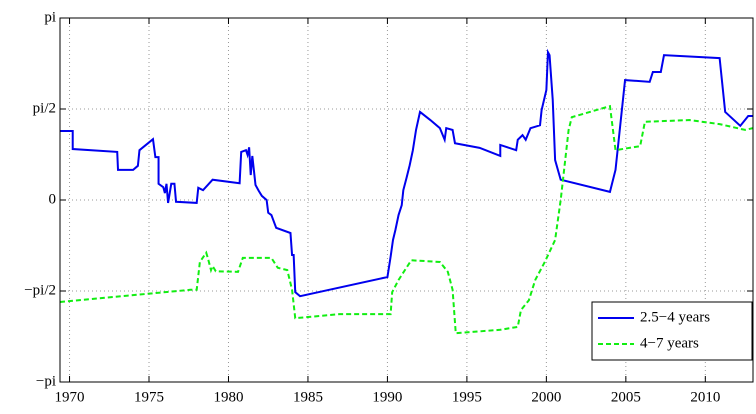 The image size is (756, 414). I want to click on y-tick-label: pi/2, so click(44, 108).